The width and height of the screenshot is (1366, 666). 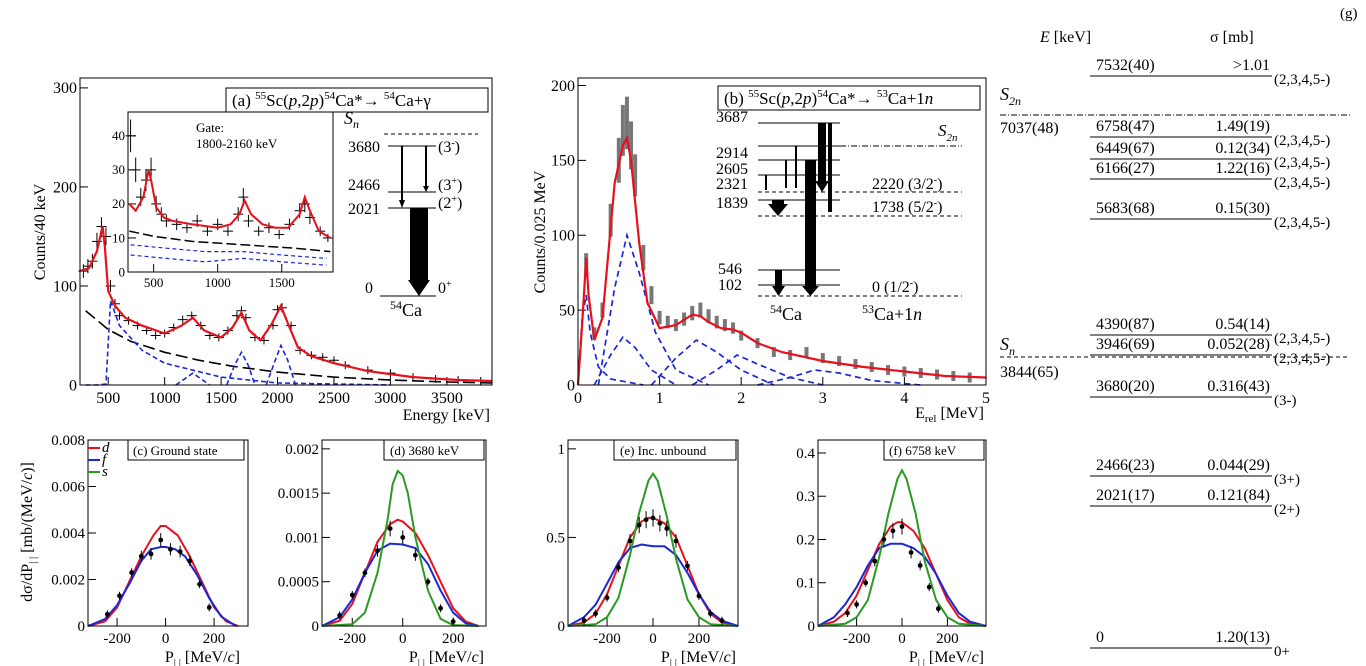 I want to click on level-a-0: 0, so click(x=369, y=288).